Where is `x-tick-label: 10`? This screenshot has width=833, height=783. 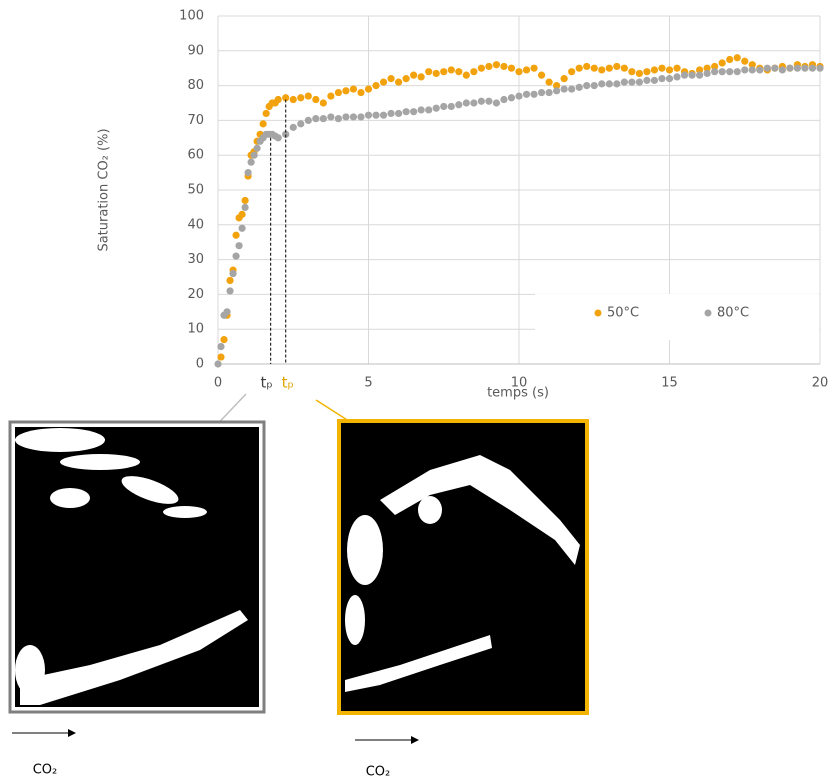 x-tick-label: 10 is located at coordinates (519, 383).